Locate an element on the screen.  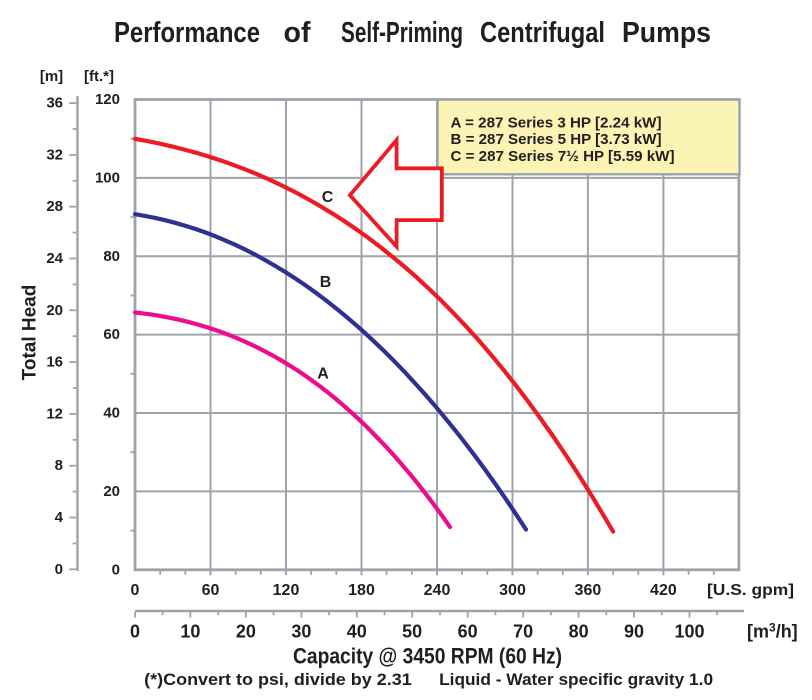
svg-text: Self-Priming is located at coordinates (402, 33).